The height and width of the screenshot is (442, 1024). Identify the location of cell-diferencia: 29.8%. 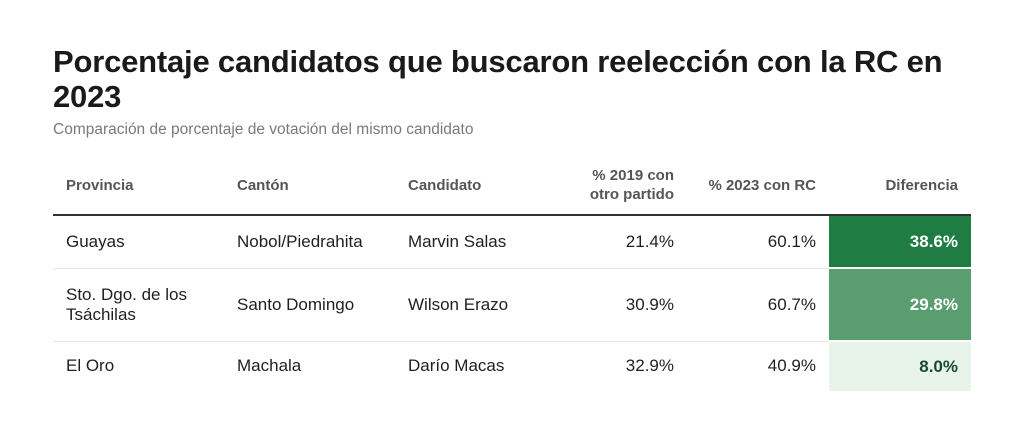
(900, 305).